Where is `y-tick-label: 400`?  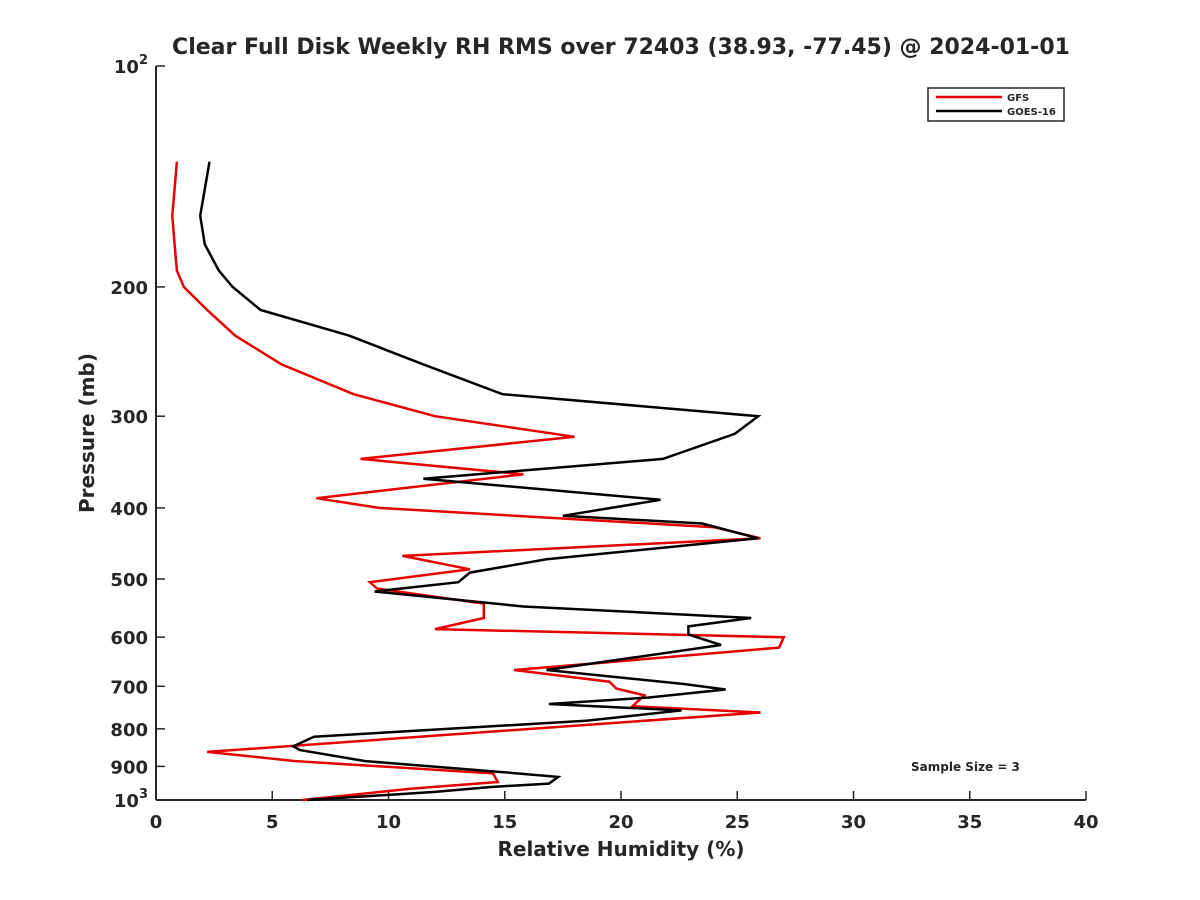 y-tick-label: 400 is located at coordinates (129, 509).